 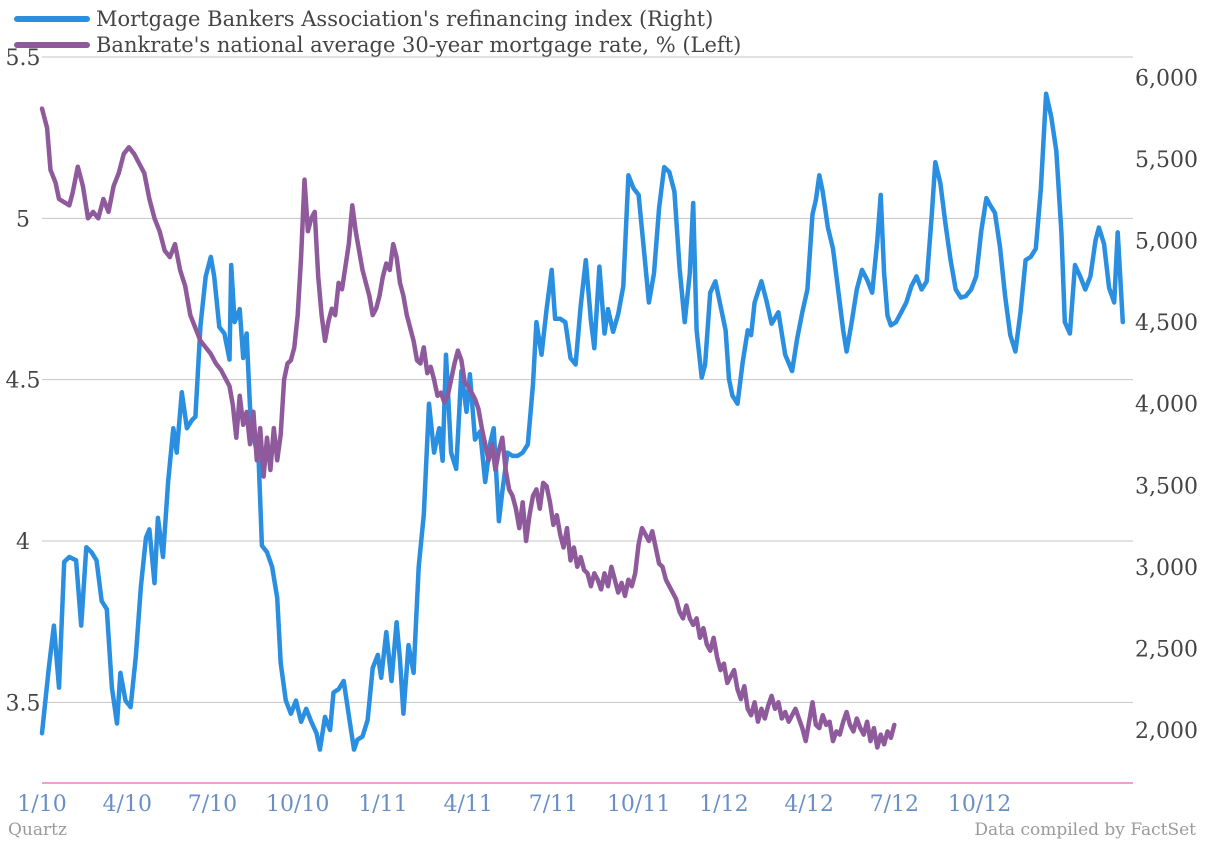 What do you see at coordinates (638, 804) in the screenshot?
I see `x-tick-label: 10/11` at bounding box center [638, 804].